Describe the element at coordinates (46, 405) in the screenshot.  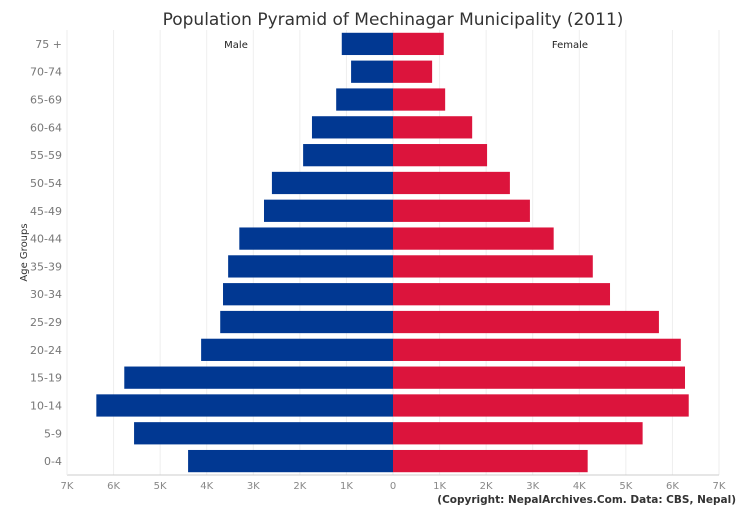
I see `y-tick-label: 10-14` at that location.